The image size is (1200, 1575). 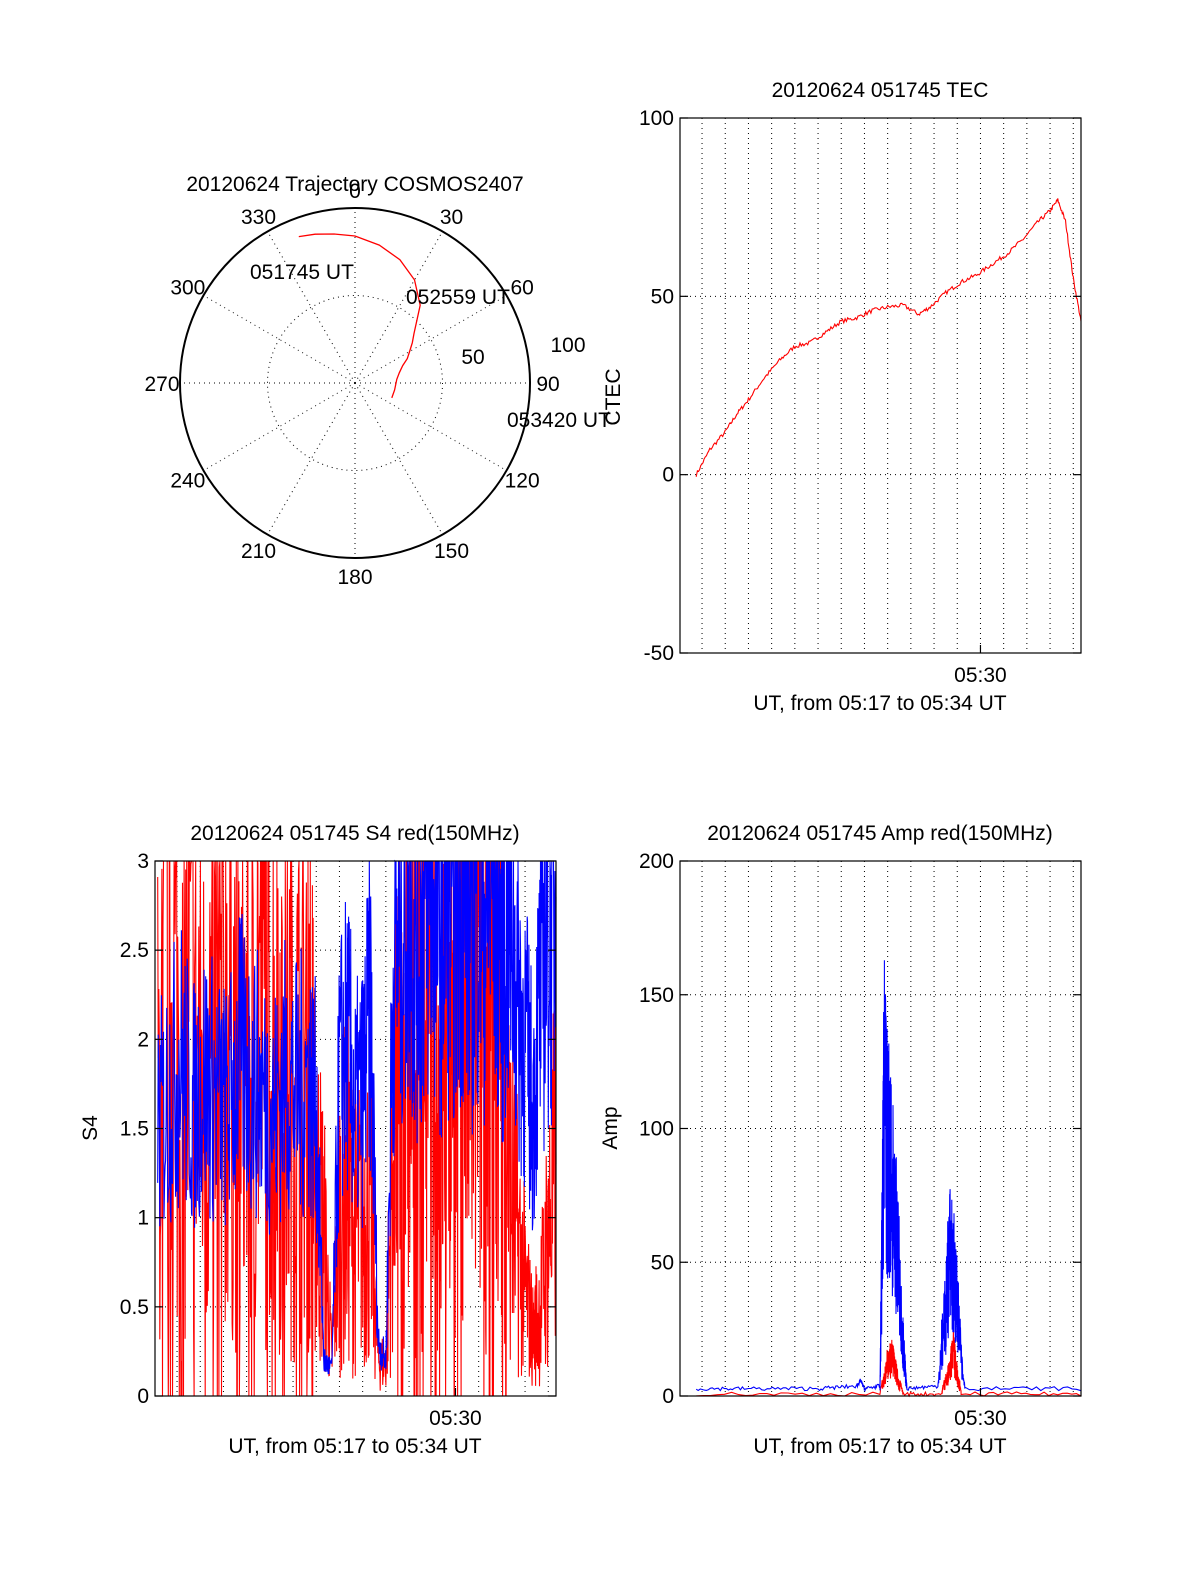 I want to click on polar-grid, so click(x=355, y=383).